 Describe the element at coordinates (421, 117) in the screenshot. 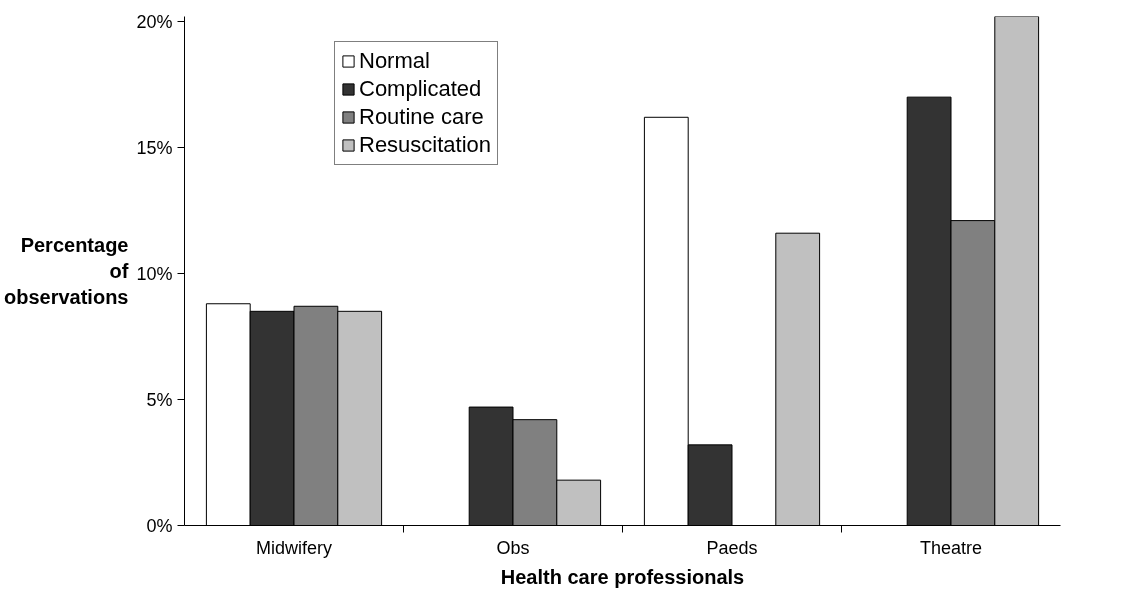

I see `legend-label: Routine care` at that location.